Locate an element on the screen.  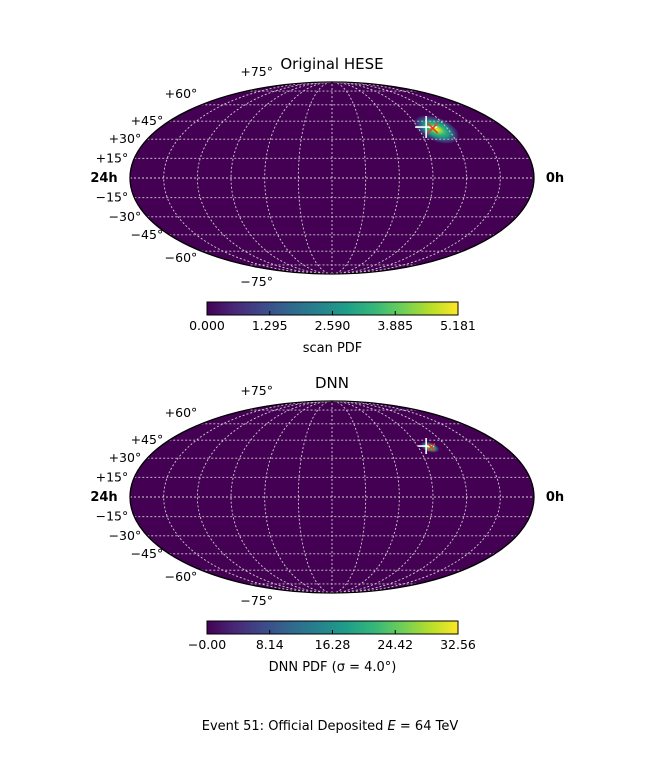
colorbar-tick-label: 8.14 is located at coordinates (270, 644).